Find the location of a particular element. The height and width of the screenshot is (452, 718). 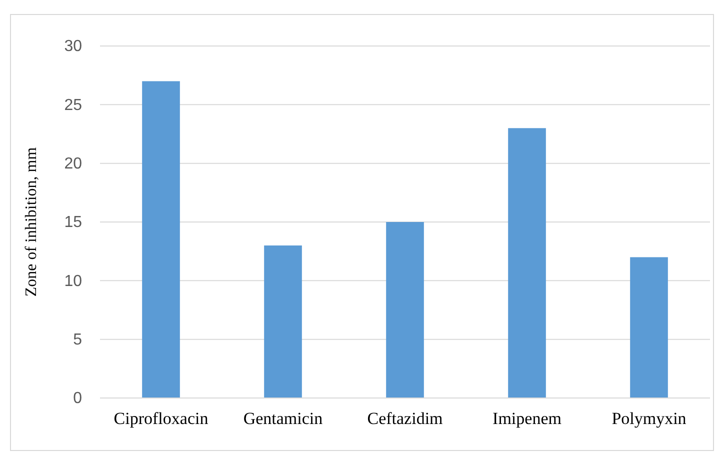

y-tick-label: 25 is located at coordinates (73, 105).